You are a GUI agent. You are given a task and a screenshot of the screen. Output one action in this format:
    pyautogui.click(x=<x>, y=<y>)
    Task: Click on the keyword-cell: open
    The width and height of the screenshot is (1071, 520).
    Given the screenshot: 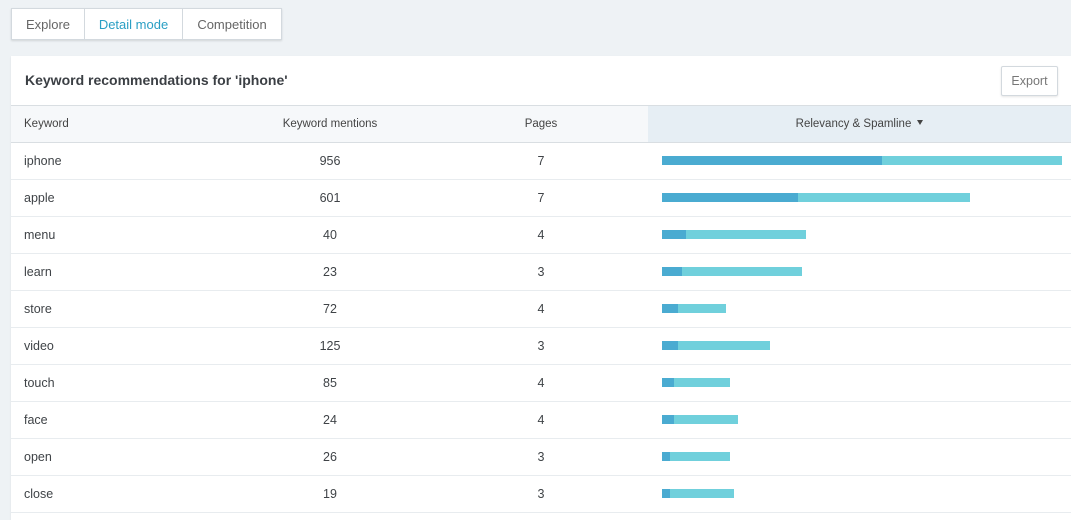 What is the action you would take?
    pyautogui.click(x=38, y=457)
    